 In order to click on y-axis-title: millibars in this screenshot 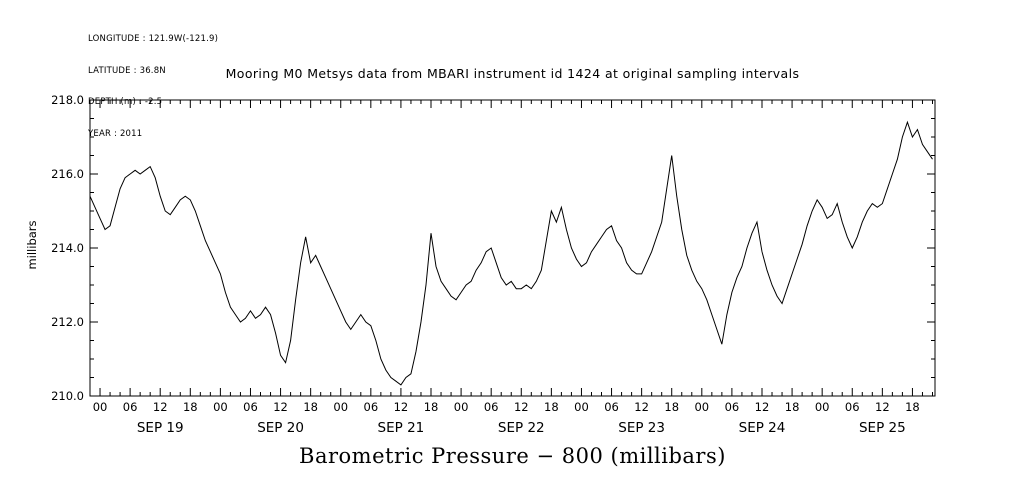, I will do `click(32, 245)`.